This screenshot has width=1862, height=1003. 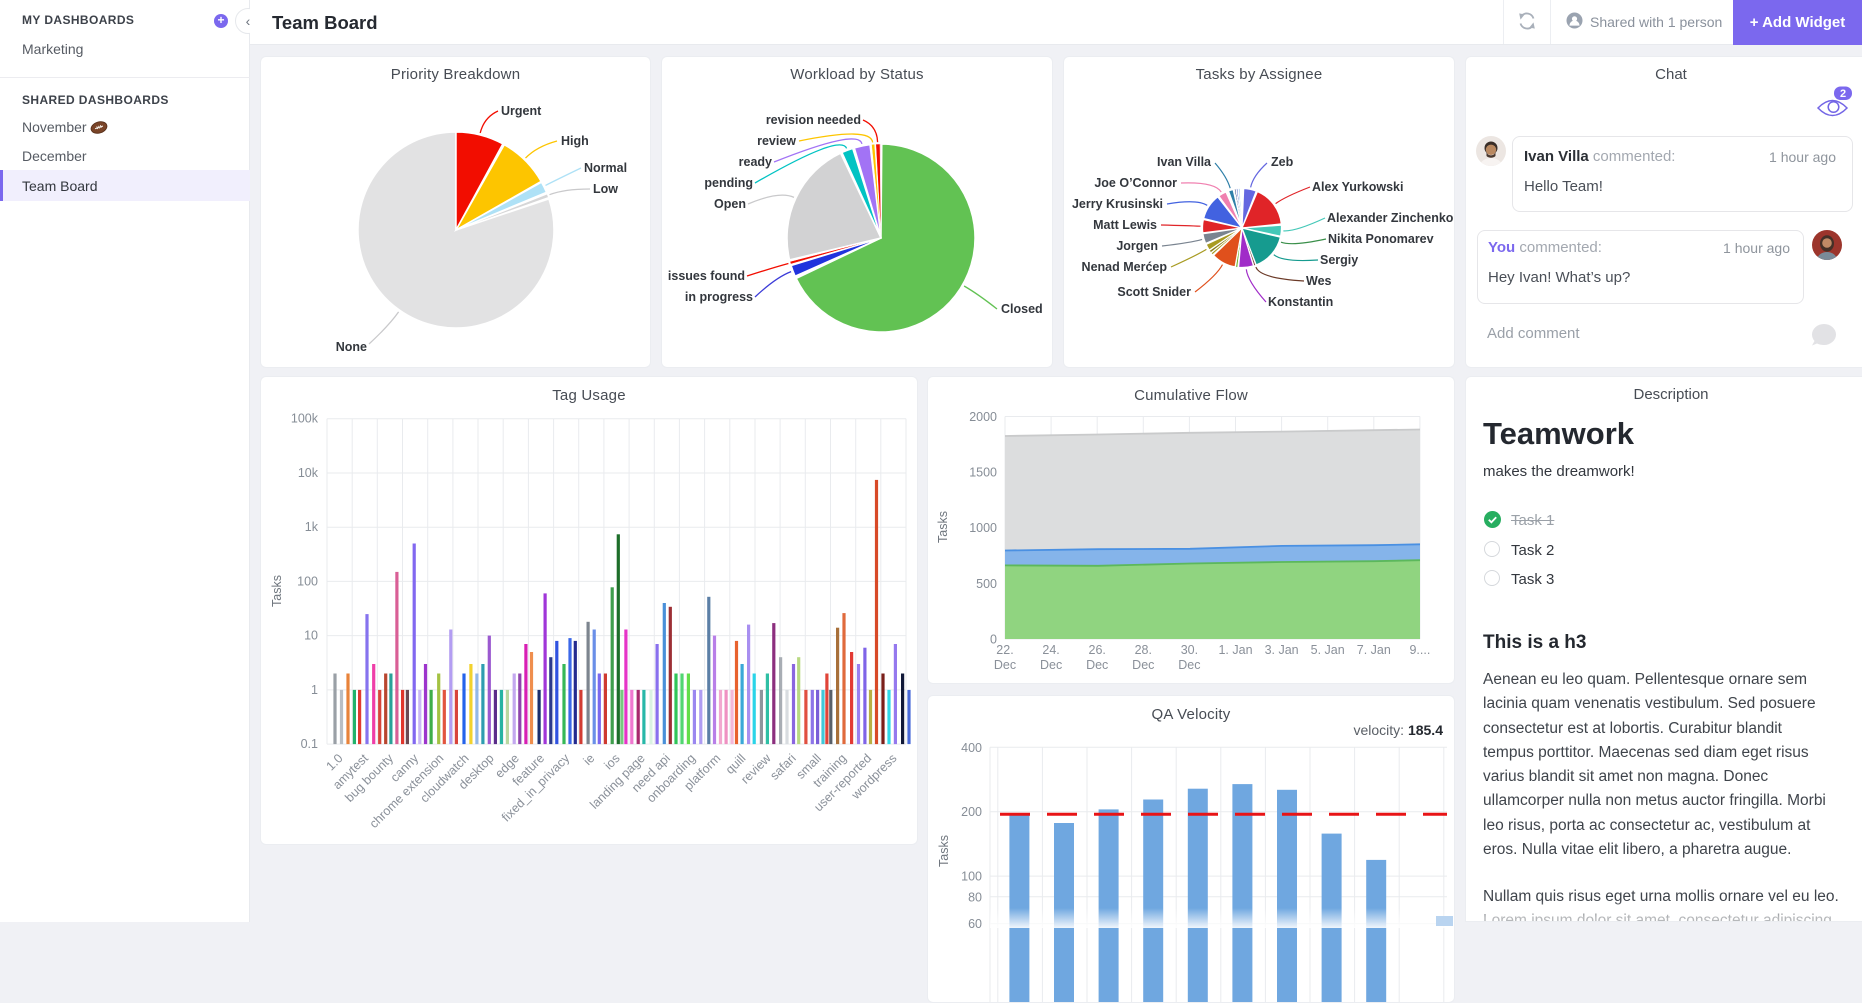 I want to click on svg-text: 26., so click(x=1097, y=650).